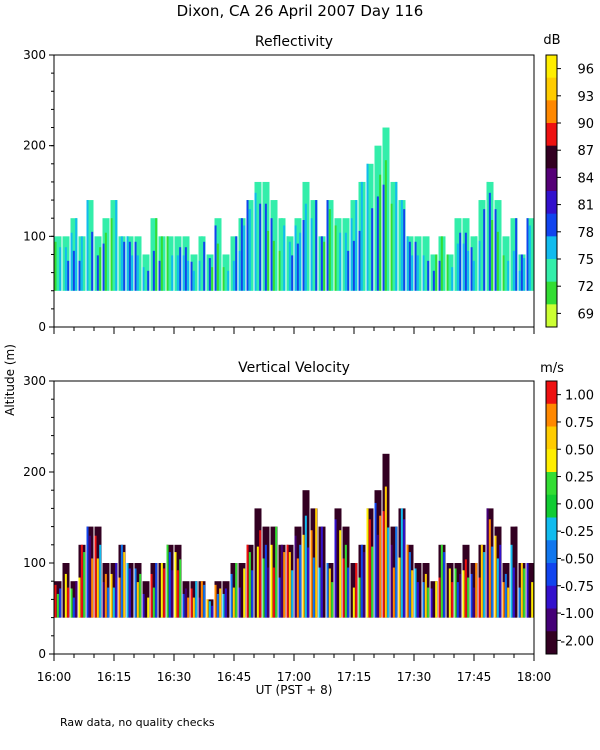  Describe the element at coordinates (294, 690) in the screenshot. I see `x-axis-label: UT (PST + 8)` at that location.